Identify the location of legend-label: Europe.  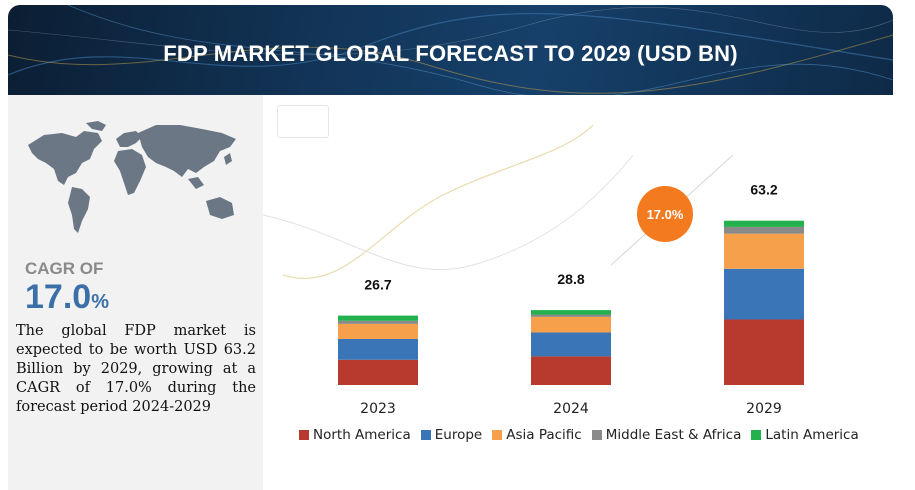
(458, 435).